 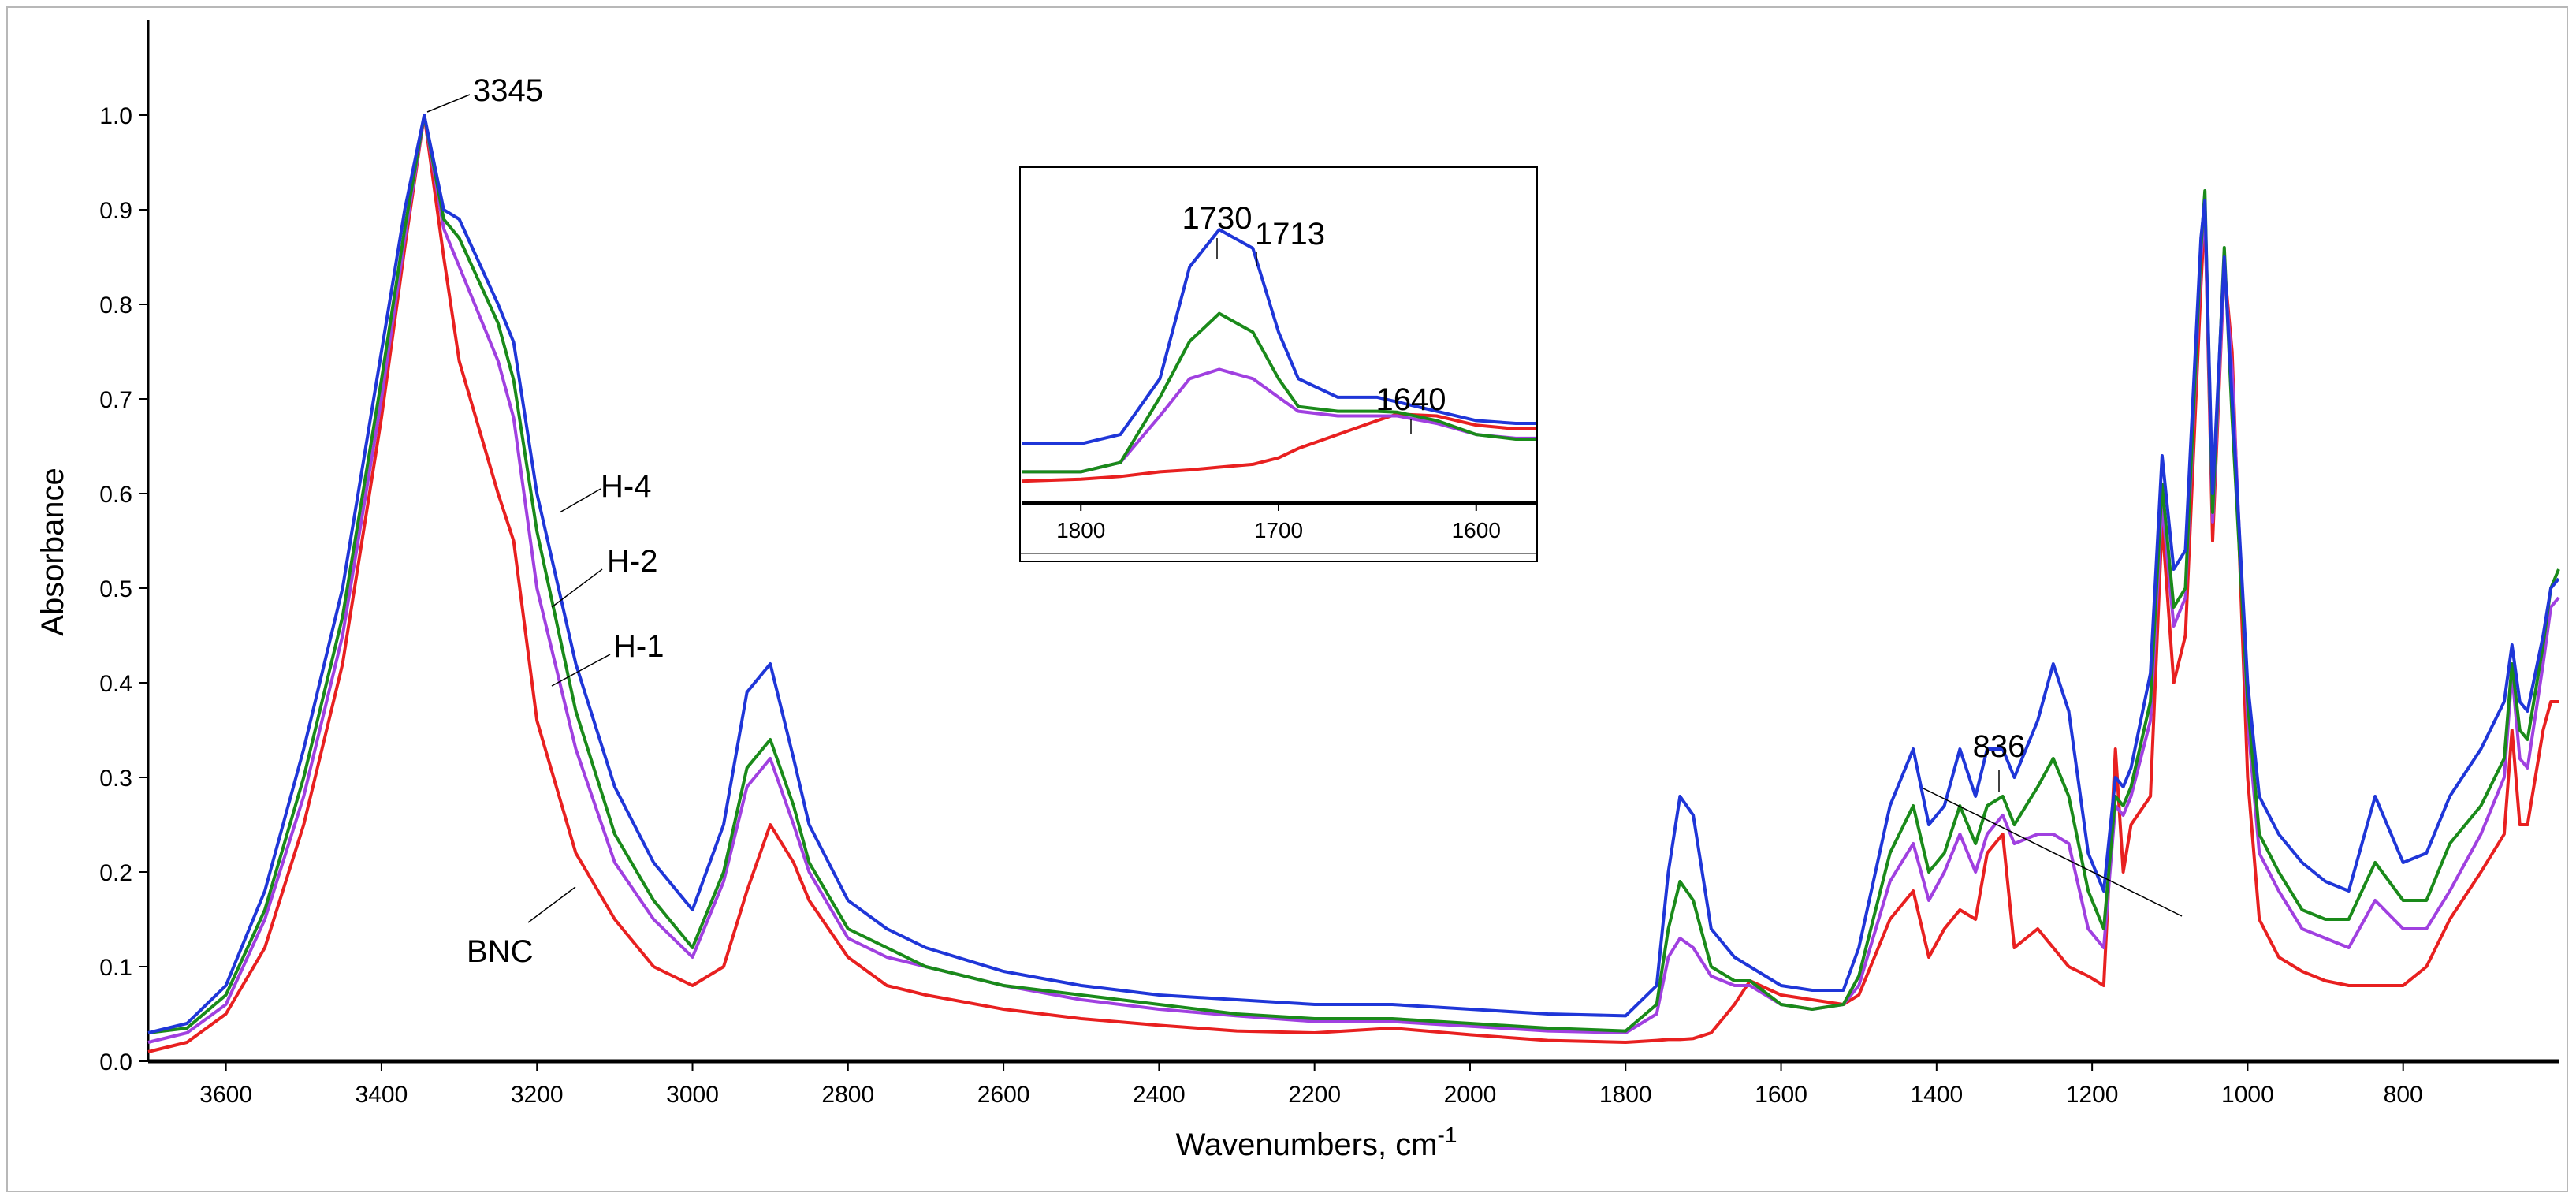 What do you see at coordinates (225, 1095) in the screenshot?
I see `x-tick-label: 3600` at bounding box center [225, 1095].